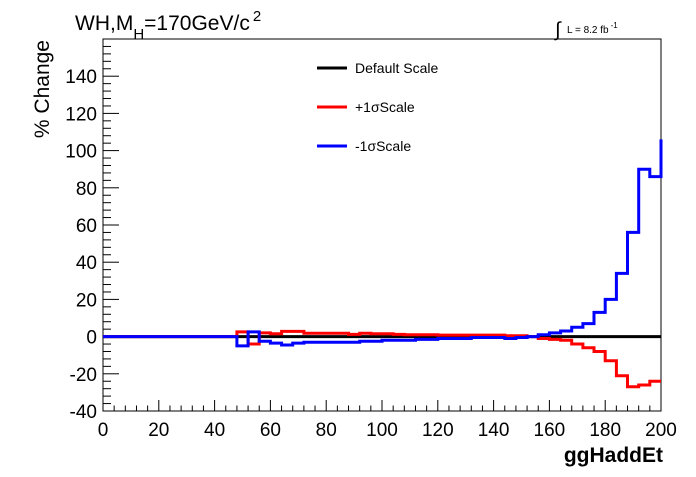 The image size is (696, 477). What do you see at coordinates (558, 30) in the screenshot?
I see `lumi-integral-symbol: ∫` at bounding box center [558, 30].